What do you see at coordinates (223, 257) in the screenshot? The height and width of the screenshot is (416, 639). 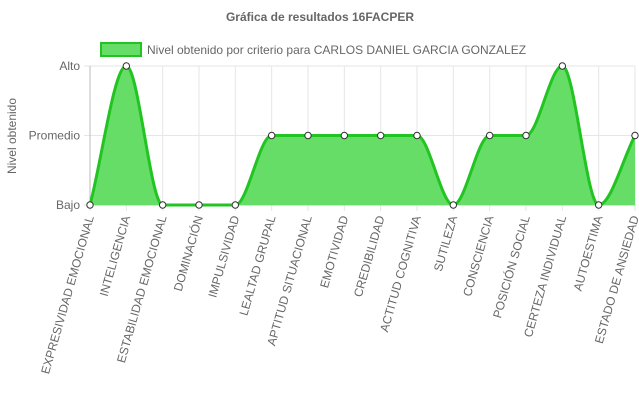 I see `x-tick-label: IMPULSIVIDAD` at bounding box center [223, 257].